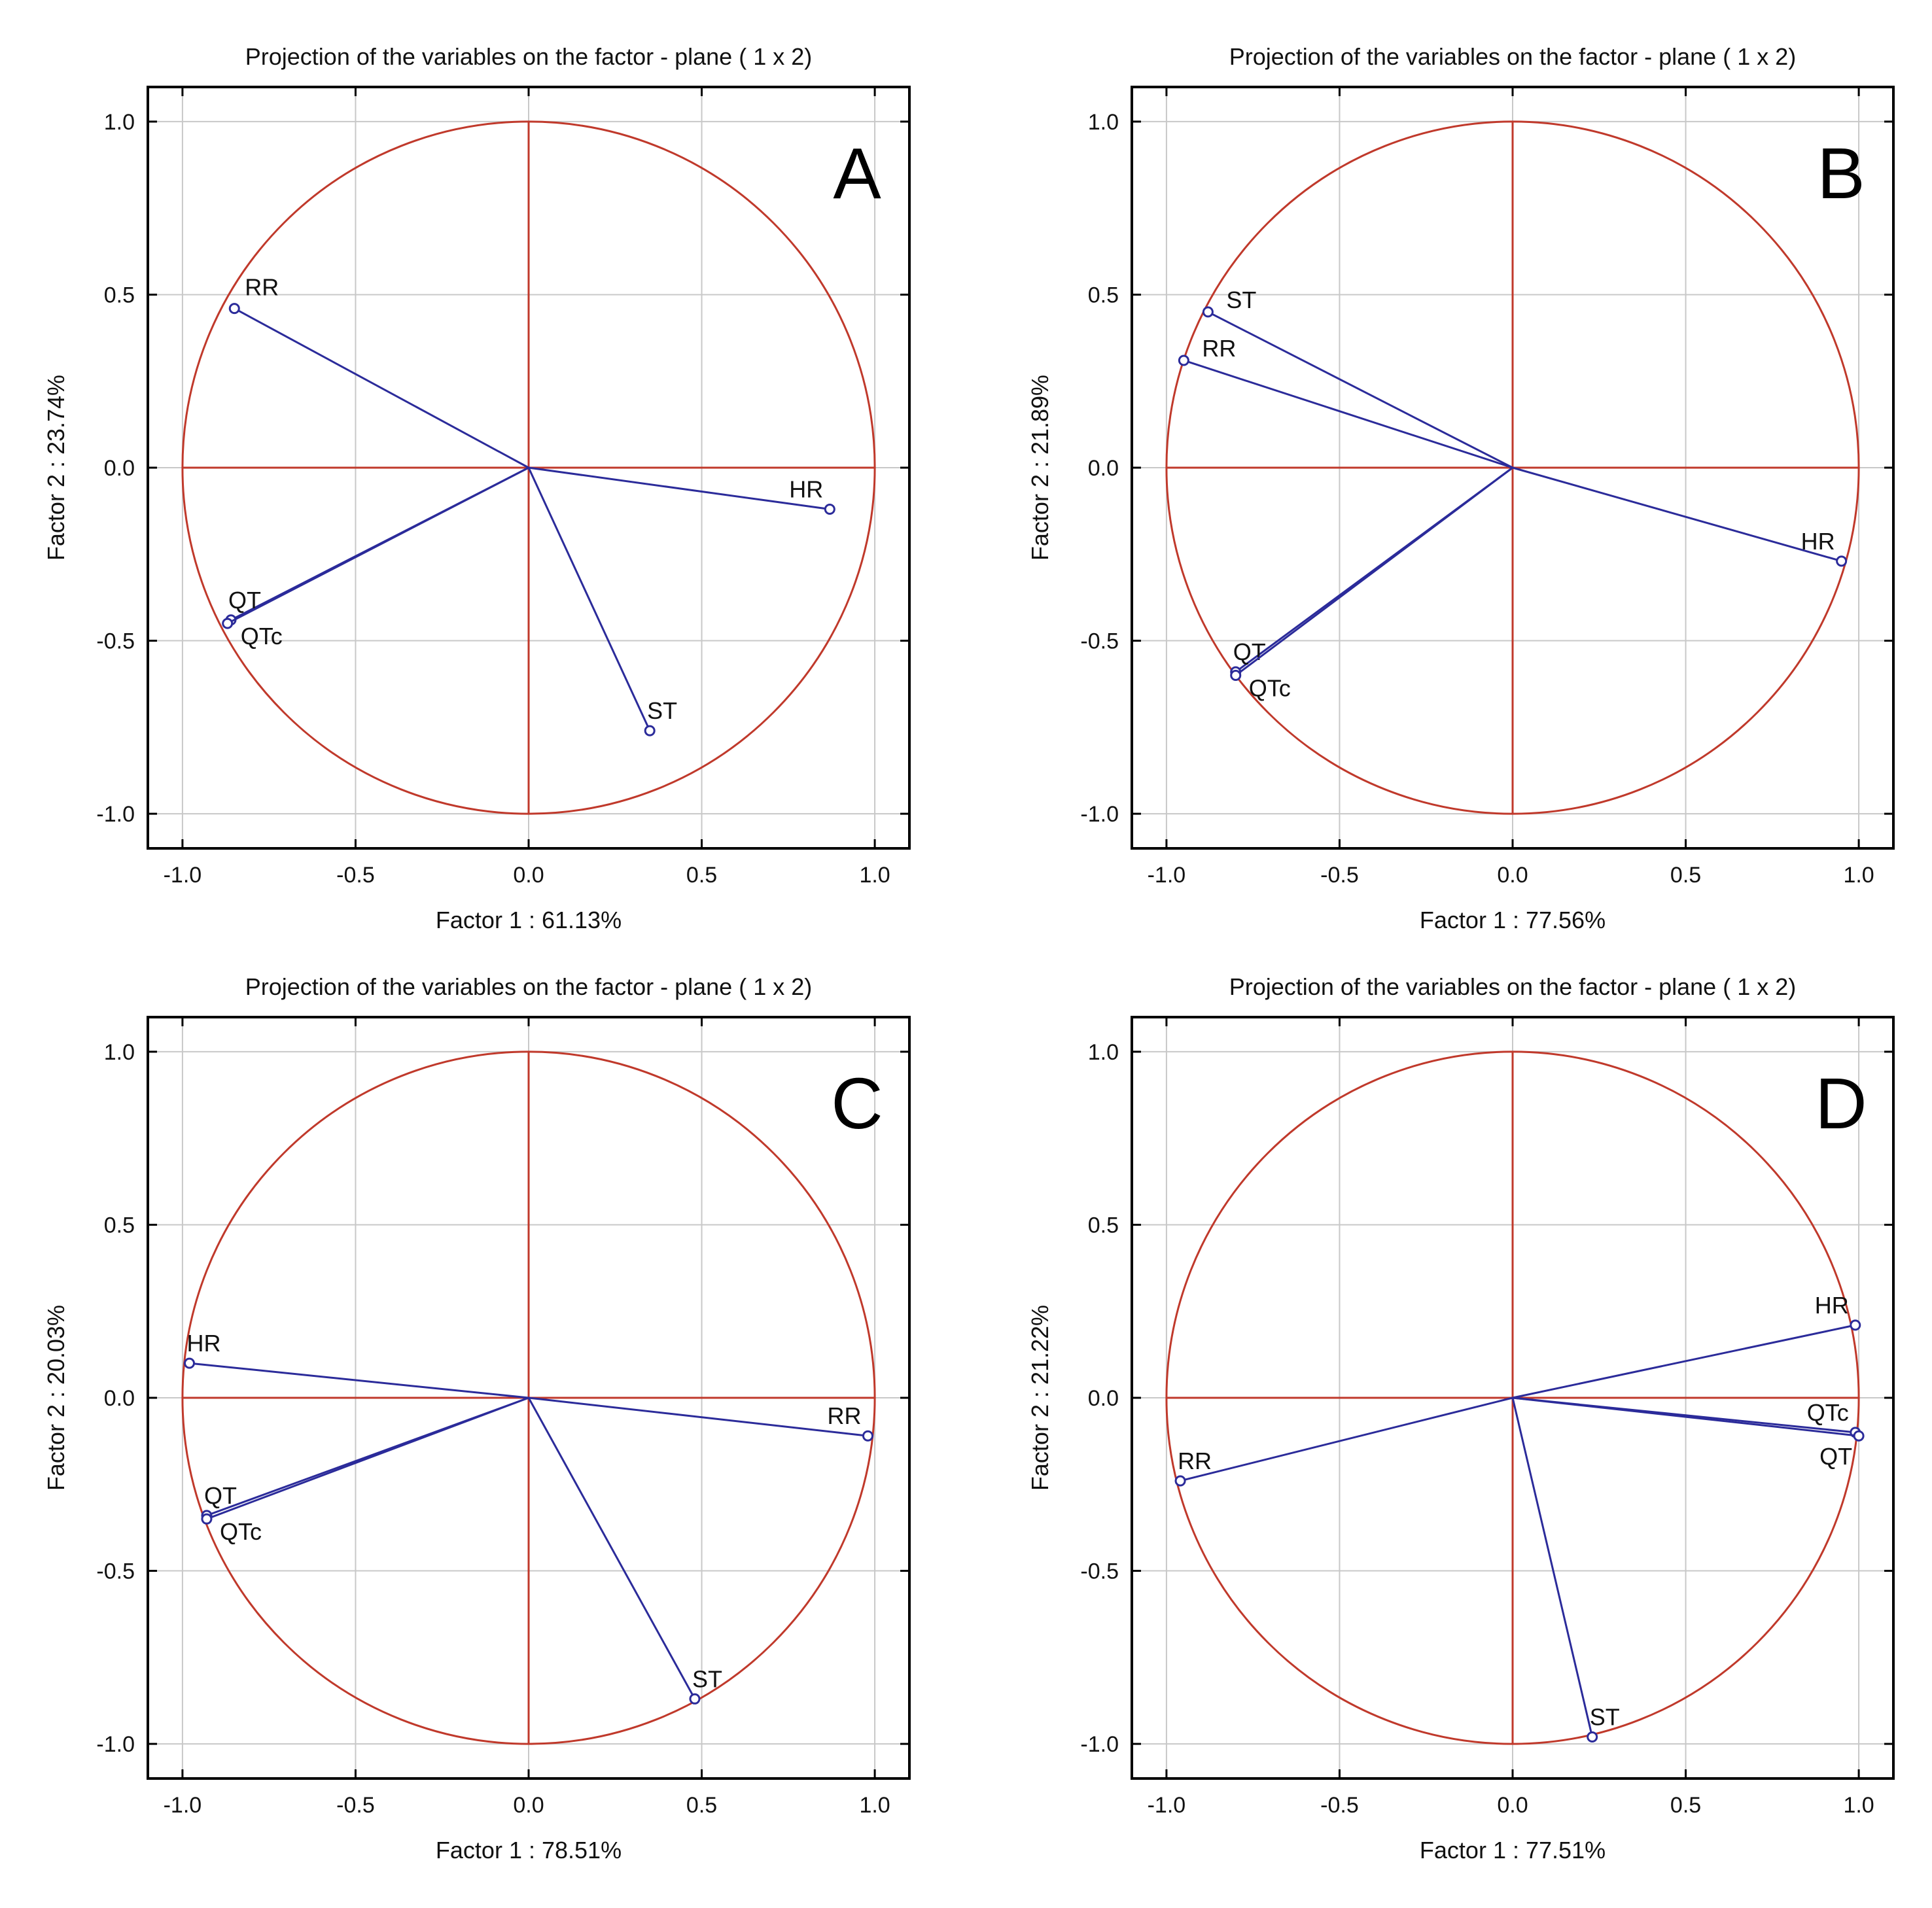  What do you see at coordinates (1685, 1417) in the screenshot?
I see `loading-vector-qt` at bounding box center [1685, 1417].